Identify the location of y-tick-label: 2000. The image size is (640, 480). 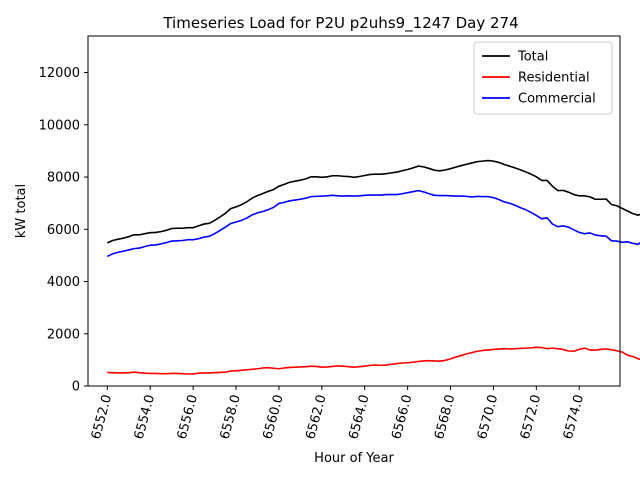
(63, 334).